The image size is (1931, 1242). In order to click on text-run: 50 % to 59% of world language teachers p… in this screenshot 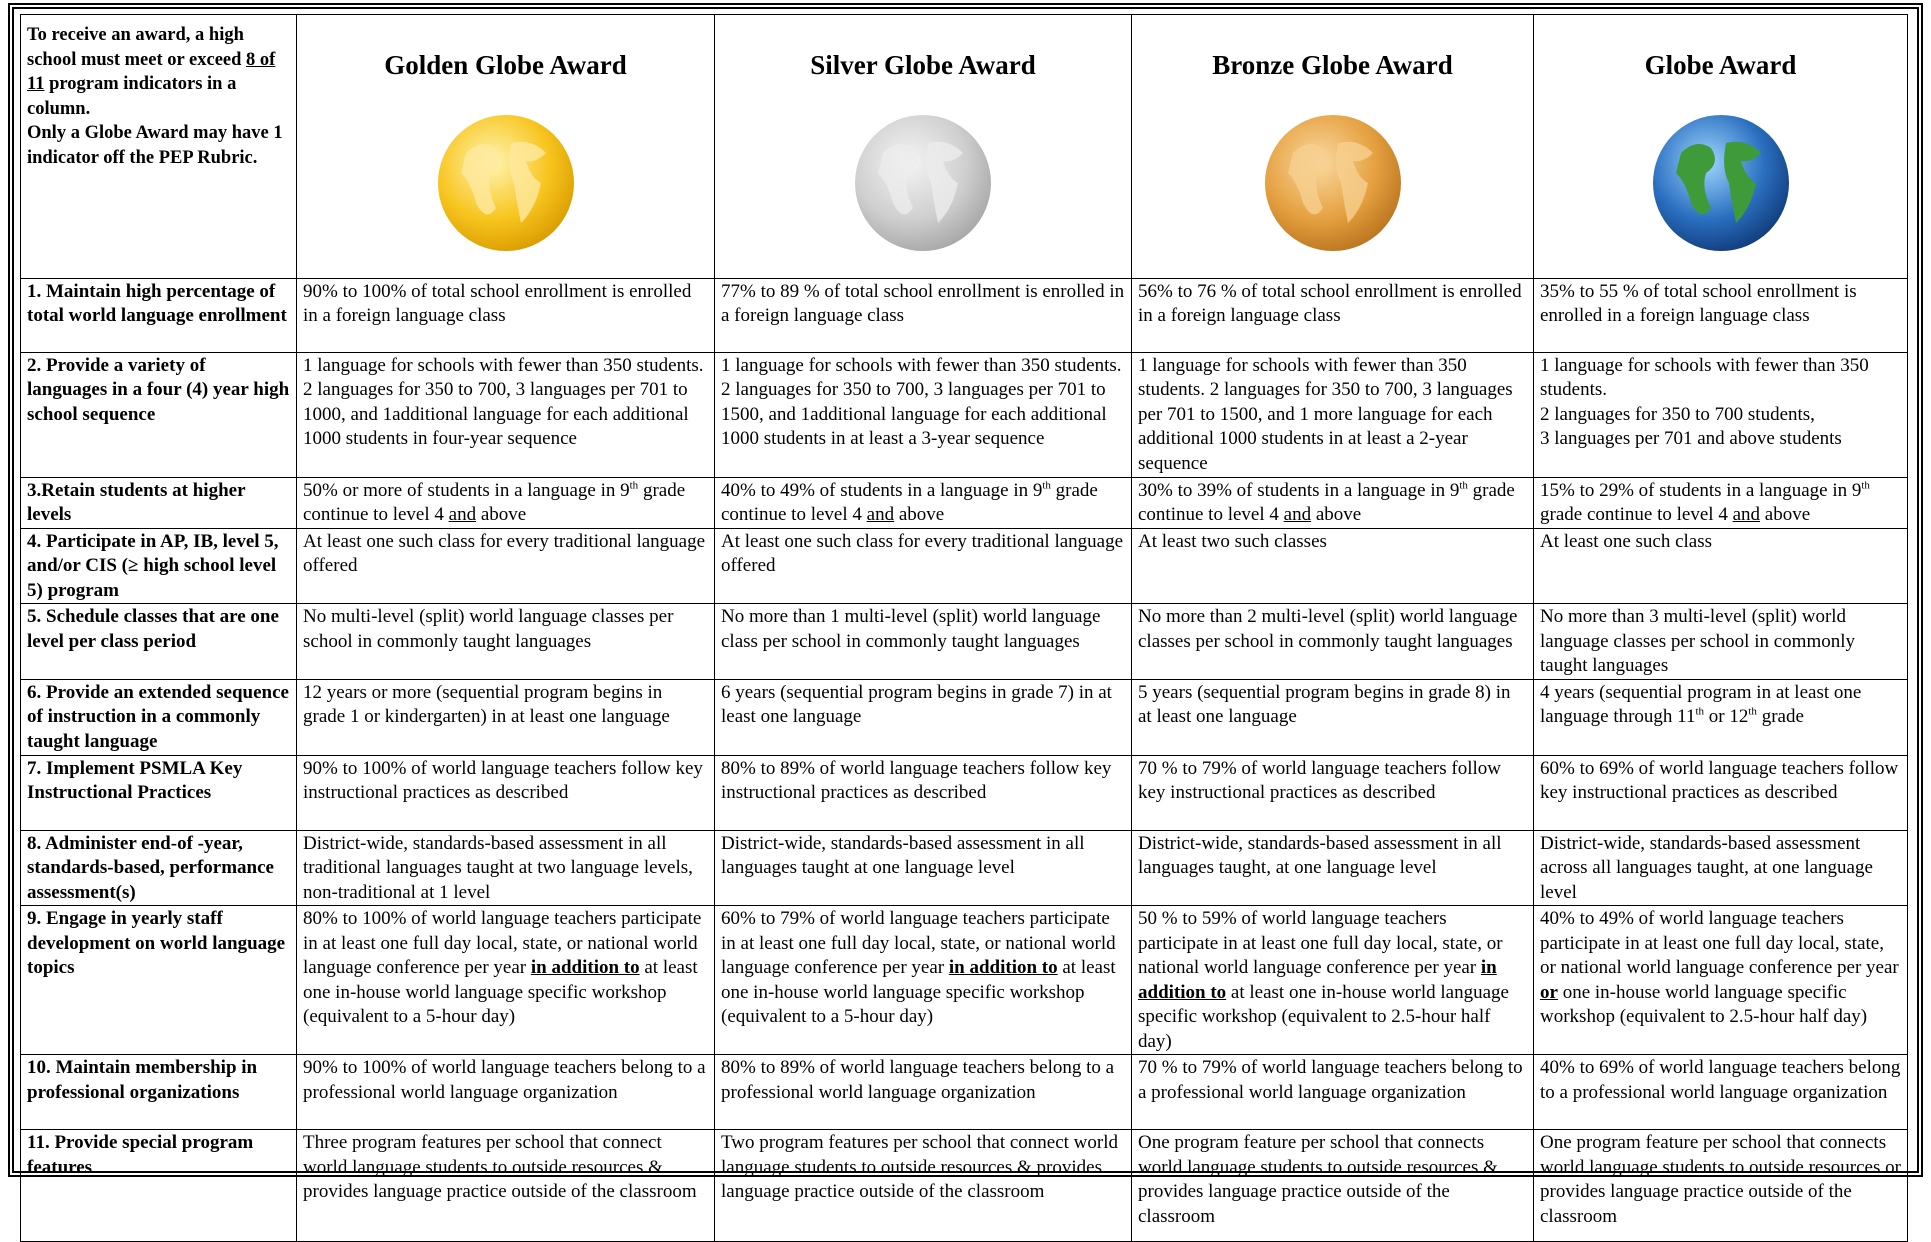, I will do `click(1320, 943)`.